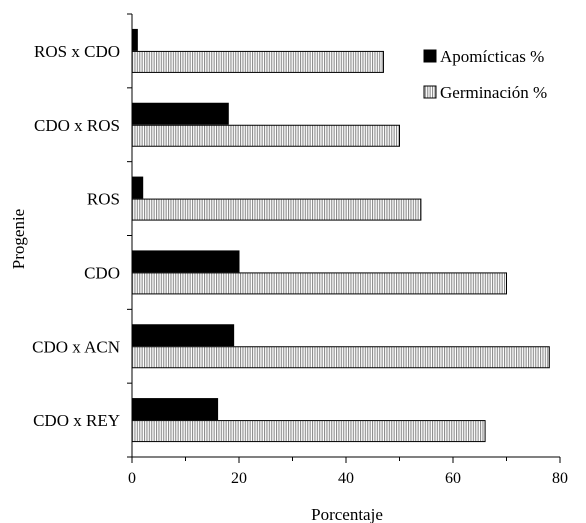 This screenshot has width=586, height=523. Describe the element at coordinates (346, 478) in the screenshot. I see `x-tick-label: 40` at that location.